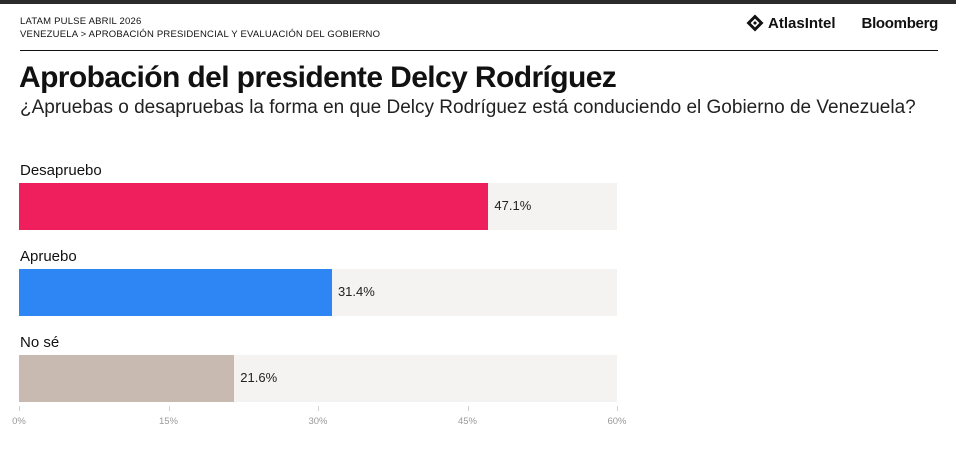 This screenshot has height=471, width=956. I want to click on bar-label: Apruebo, so click(48, 256).